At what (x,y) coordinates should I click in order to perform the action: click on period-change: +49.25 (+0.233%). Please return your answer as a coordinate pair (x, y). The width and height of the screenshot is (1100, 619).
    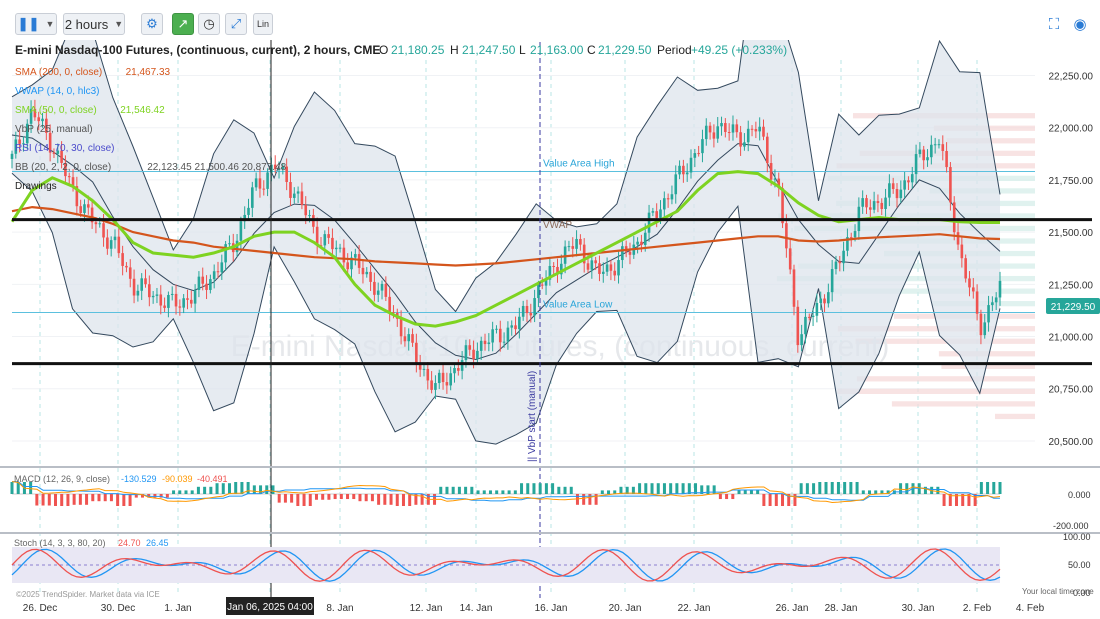
    Looking at the image, I should click on (739, 50).